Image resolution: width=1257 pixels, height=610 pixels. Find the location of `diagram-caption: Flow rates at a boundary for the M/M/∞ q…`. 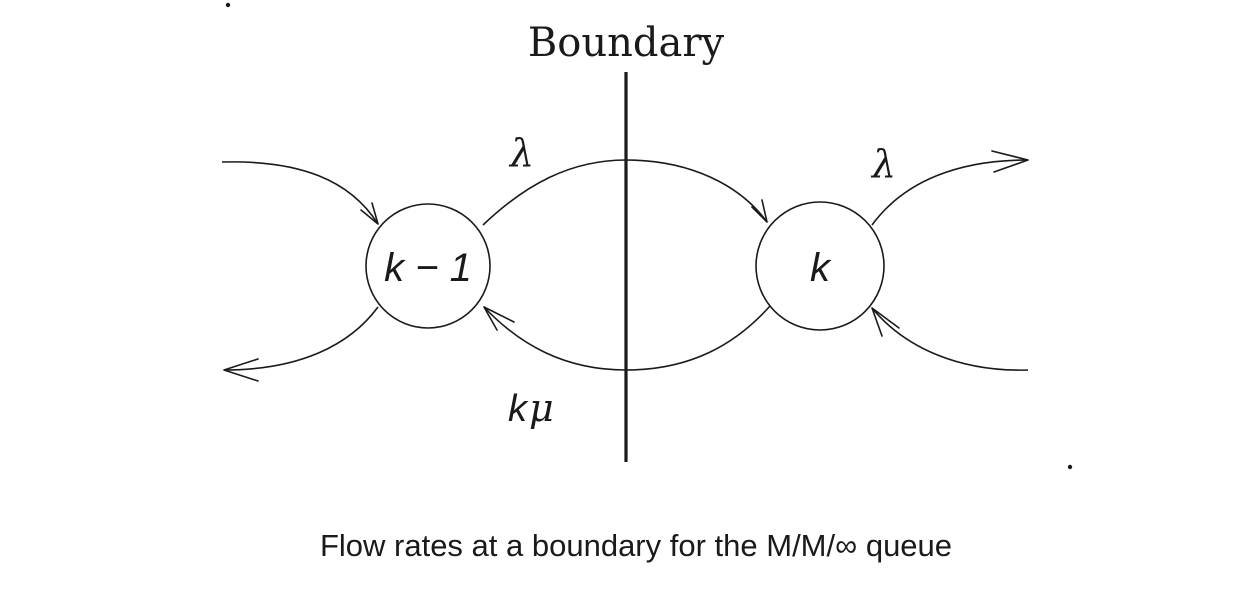

diagram-caption: Flow rates at a boundary for the M/M/∞ q… is located at coordinates (636, 545).